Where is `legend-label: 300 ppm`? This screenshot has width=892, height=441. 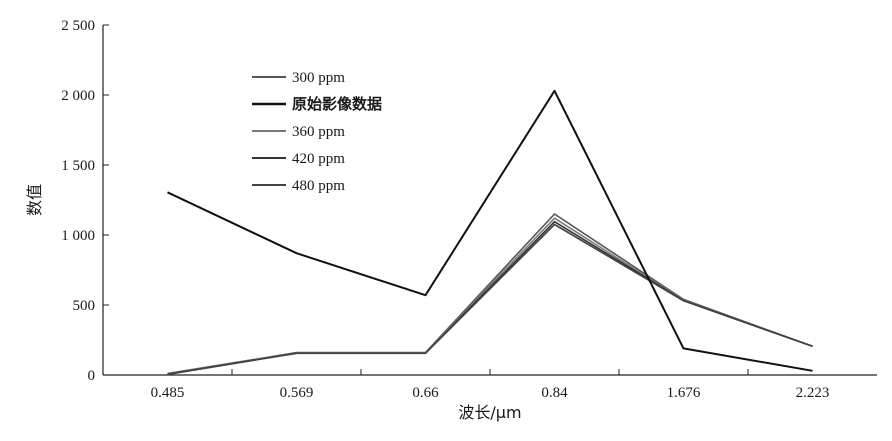
legend-label: 300 ppm is located at coordinates (318, 78).